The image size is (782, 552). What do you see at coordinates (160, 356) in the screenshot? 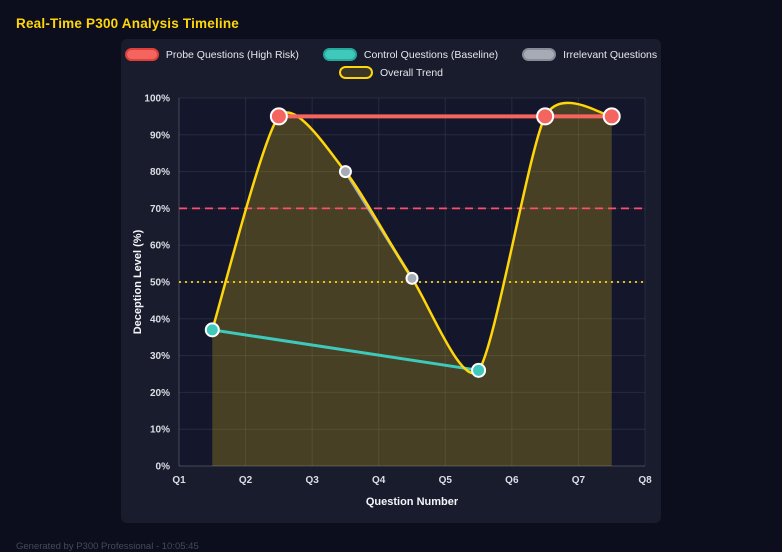
I see `svg-text: 30%` at bounding box center [160, 356].